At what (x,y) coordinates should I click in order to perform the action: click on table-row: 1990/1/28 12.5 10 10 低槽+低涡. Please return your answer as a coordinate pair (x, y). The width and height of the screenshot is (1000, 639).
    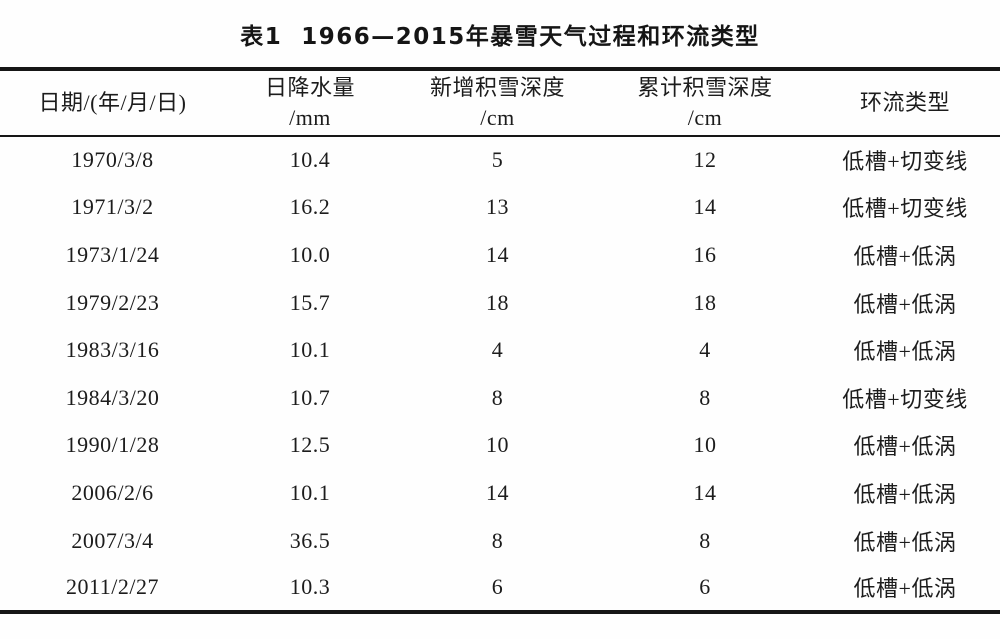
    Looking at the image, I should click on (500, 446).